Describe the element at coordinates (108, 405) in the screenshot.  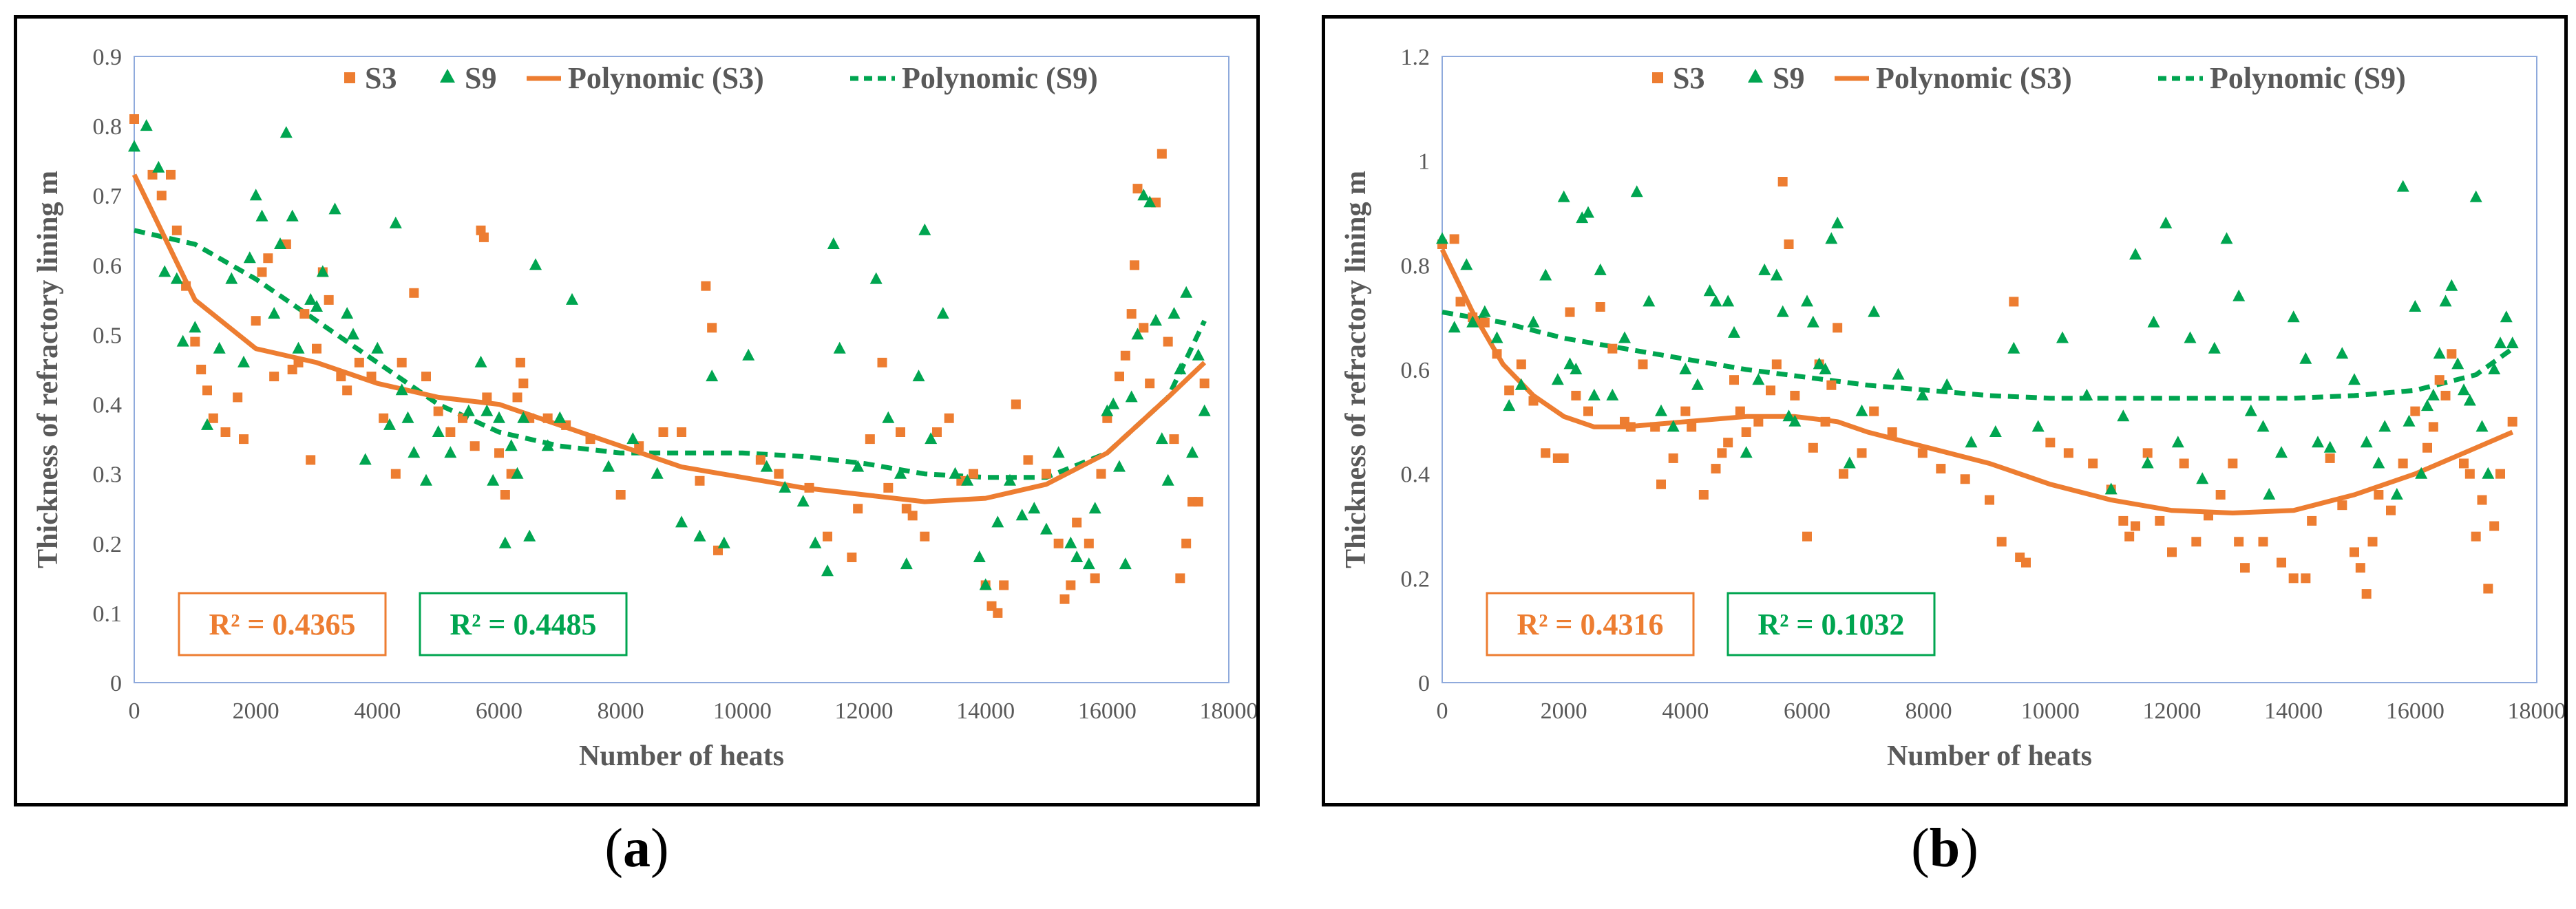
I see `y-tick-label: 0.4` at that location.